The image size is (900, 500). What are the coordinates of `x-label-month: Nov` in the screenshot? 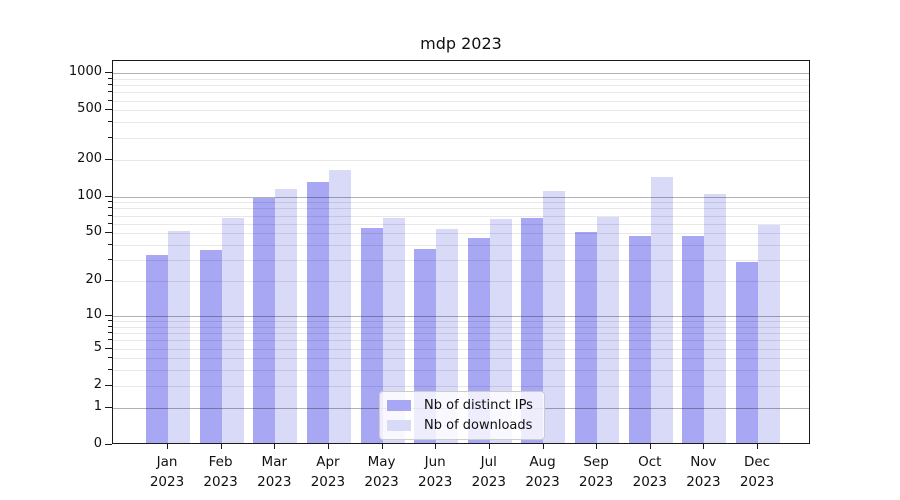 It's located at (703, 462).